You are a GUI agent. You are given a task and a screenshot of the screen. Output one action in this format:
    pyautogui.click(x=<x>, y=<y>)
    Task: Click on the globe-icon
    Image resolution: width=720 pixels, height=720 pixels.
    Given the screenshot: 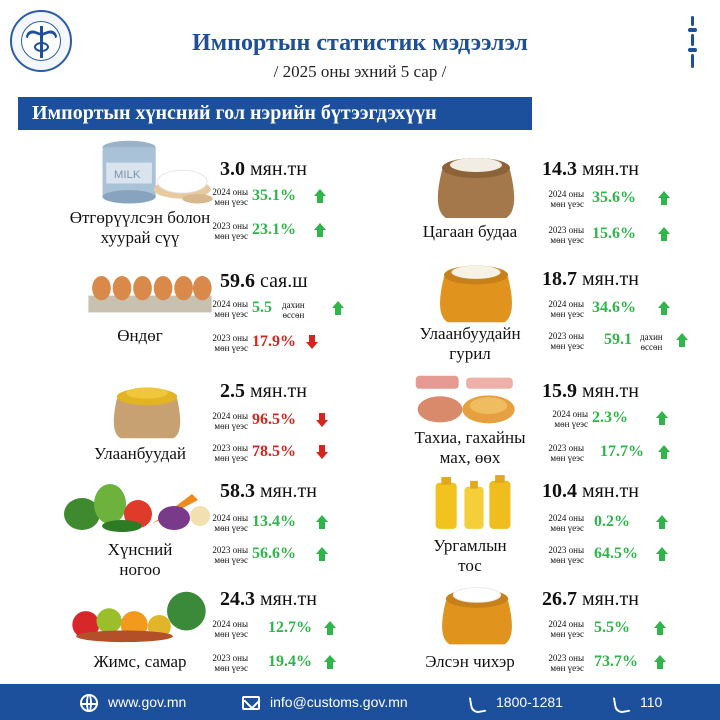 What is the action you would take?
    pyautogui.click(x=89, y=703)
    